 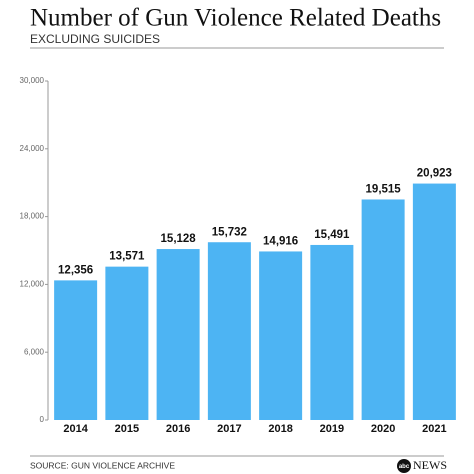 I want to click on y-tick-label: 24,000, so click(x=32, y=148).